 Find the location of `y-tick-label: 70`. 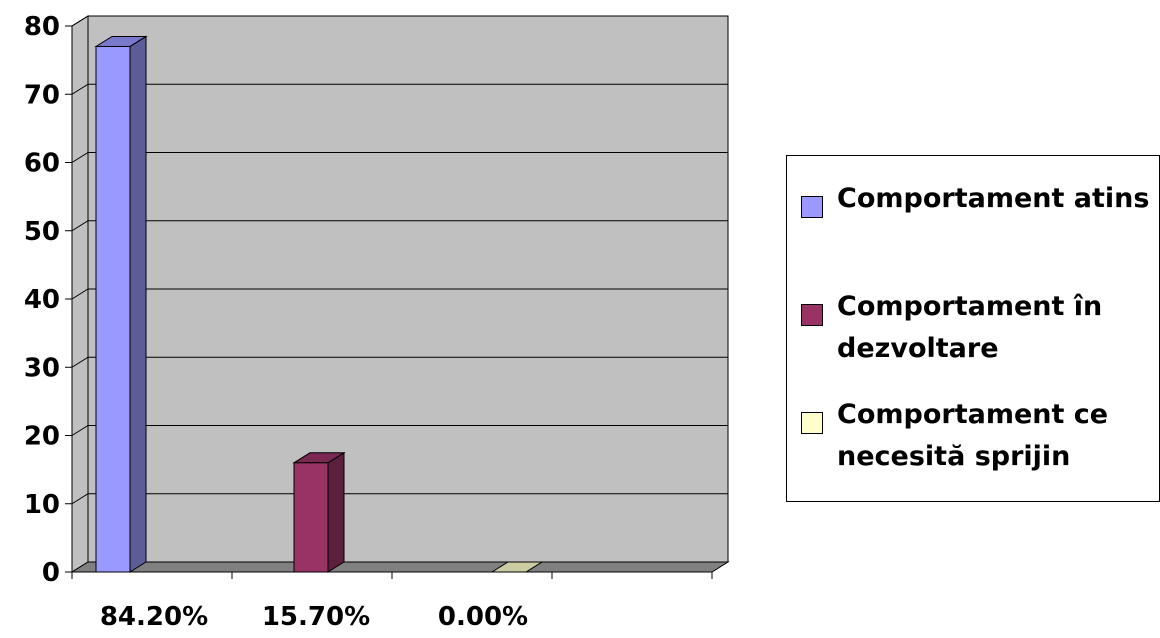

y-tick-label: 70 is located at coordinates (42, 95).